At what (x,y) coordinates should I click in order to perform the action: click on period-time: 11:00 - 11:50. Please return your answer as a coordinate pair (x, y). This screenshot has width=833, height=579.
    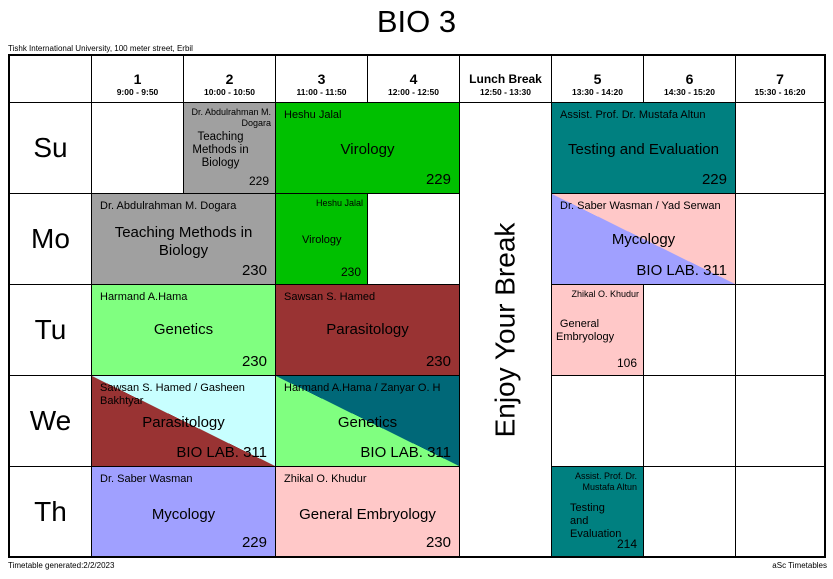
    Looking at the image, I should click on (321, 92).